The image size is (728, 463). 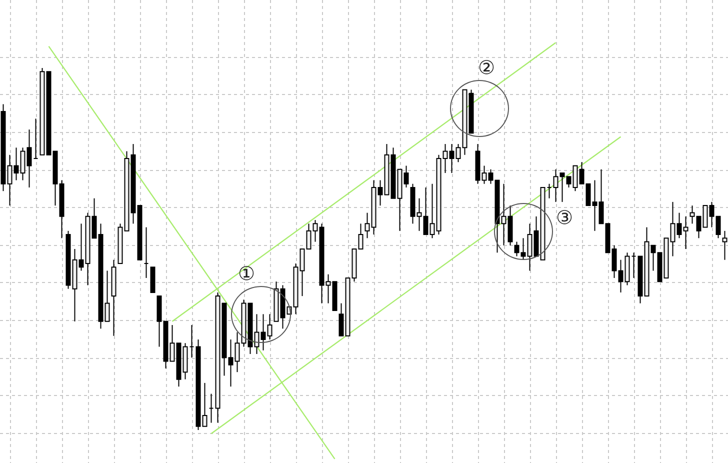 I want to click on annotation: ②, so click(x=487, y=68).